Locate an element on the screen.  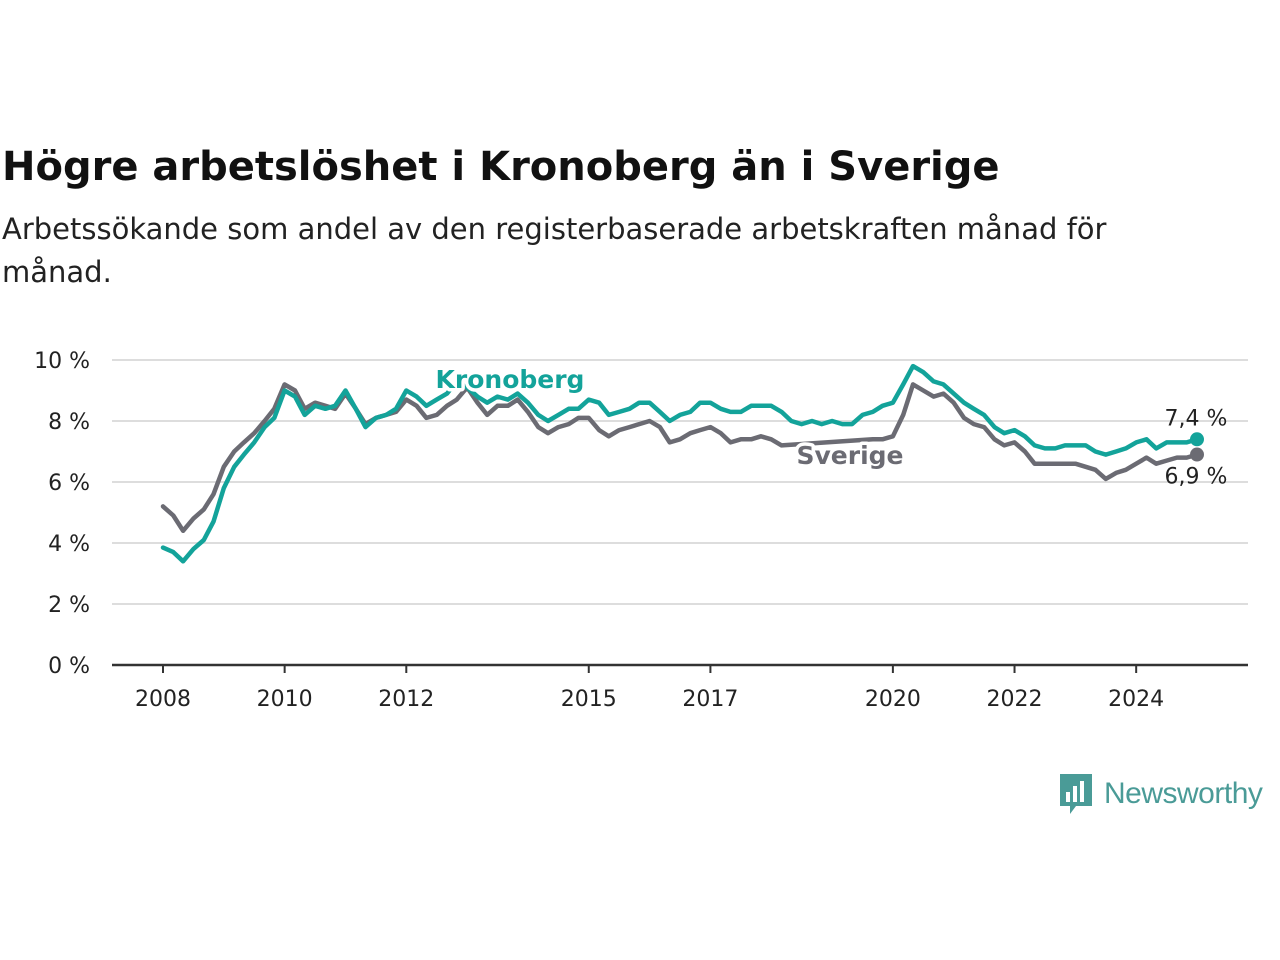
series-label-sverige-halo: Sverige is located at coordinates (849, 455).